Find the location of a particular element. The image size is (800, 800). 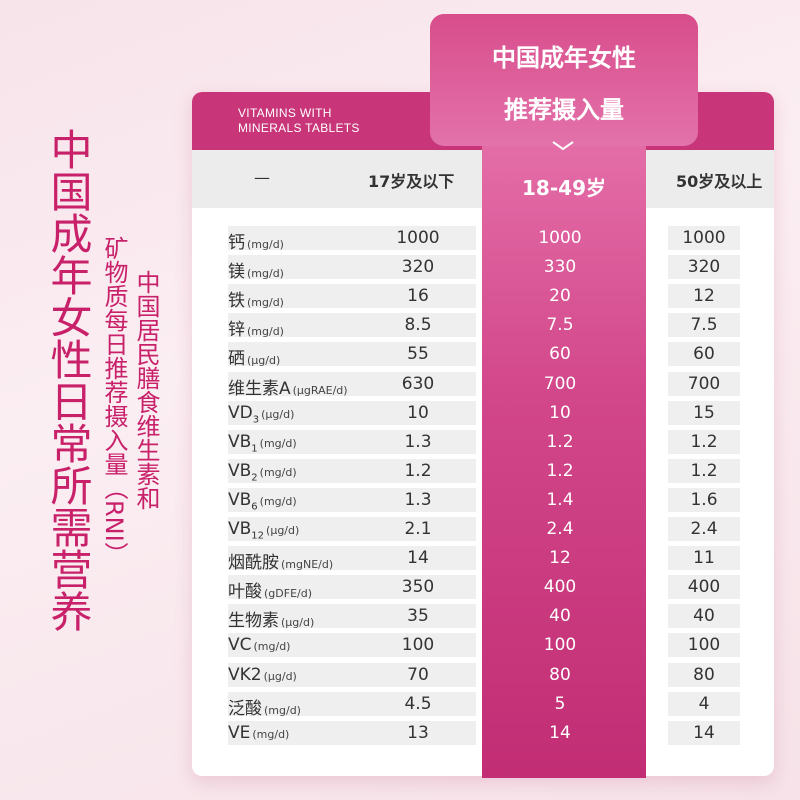

nutrient-name: 泛酸 (mg/d) is located at coordinates (264, 706).